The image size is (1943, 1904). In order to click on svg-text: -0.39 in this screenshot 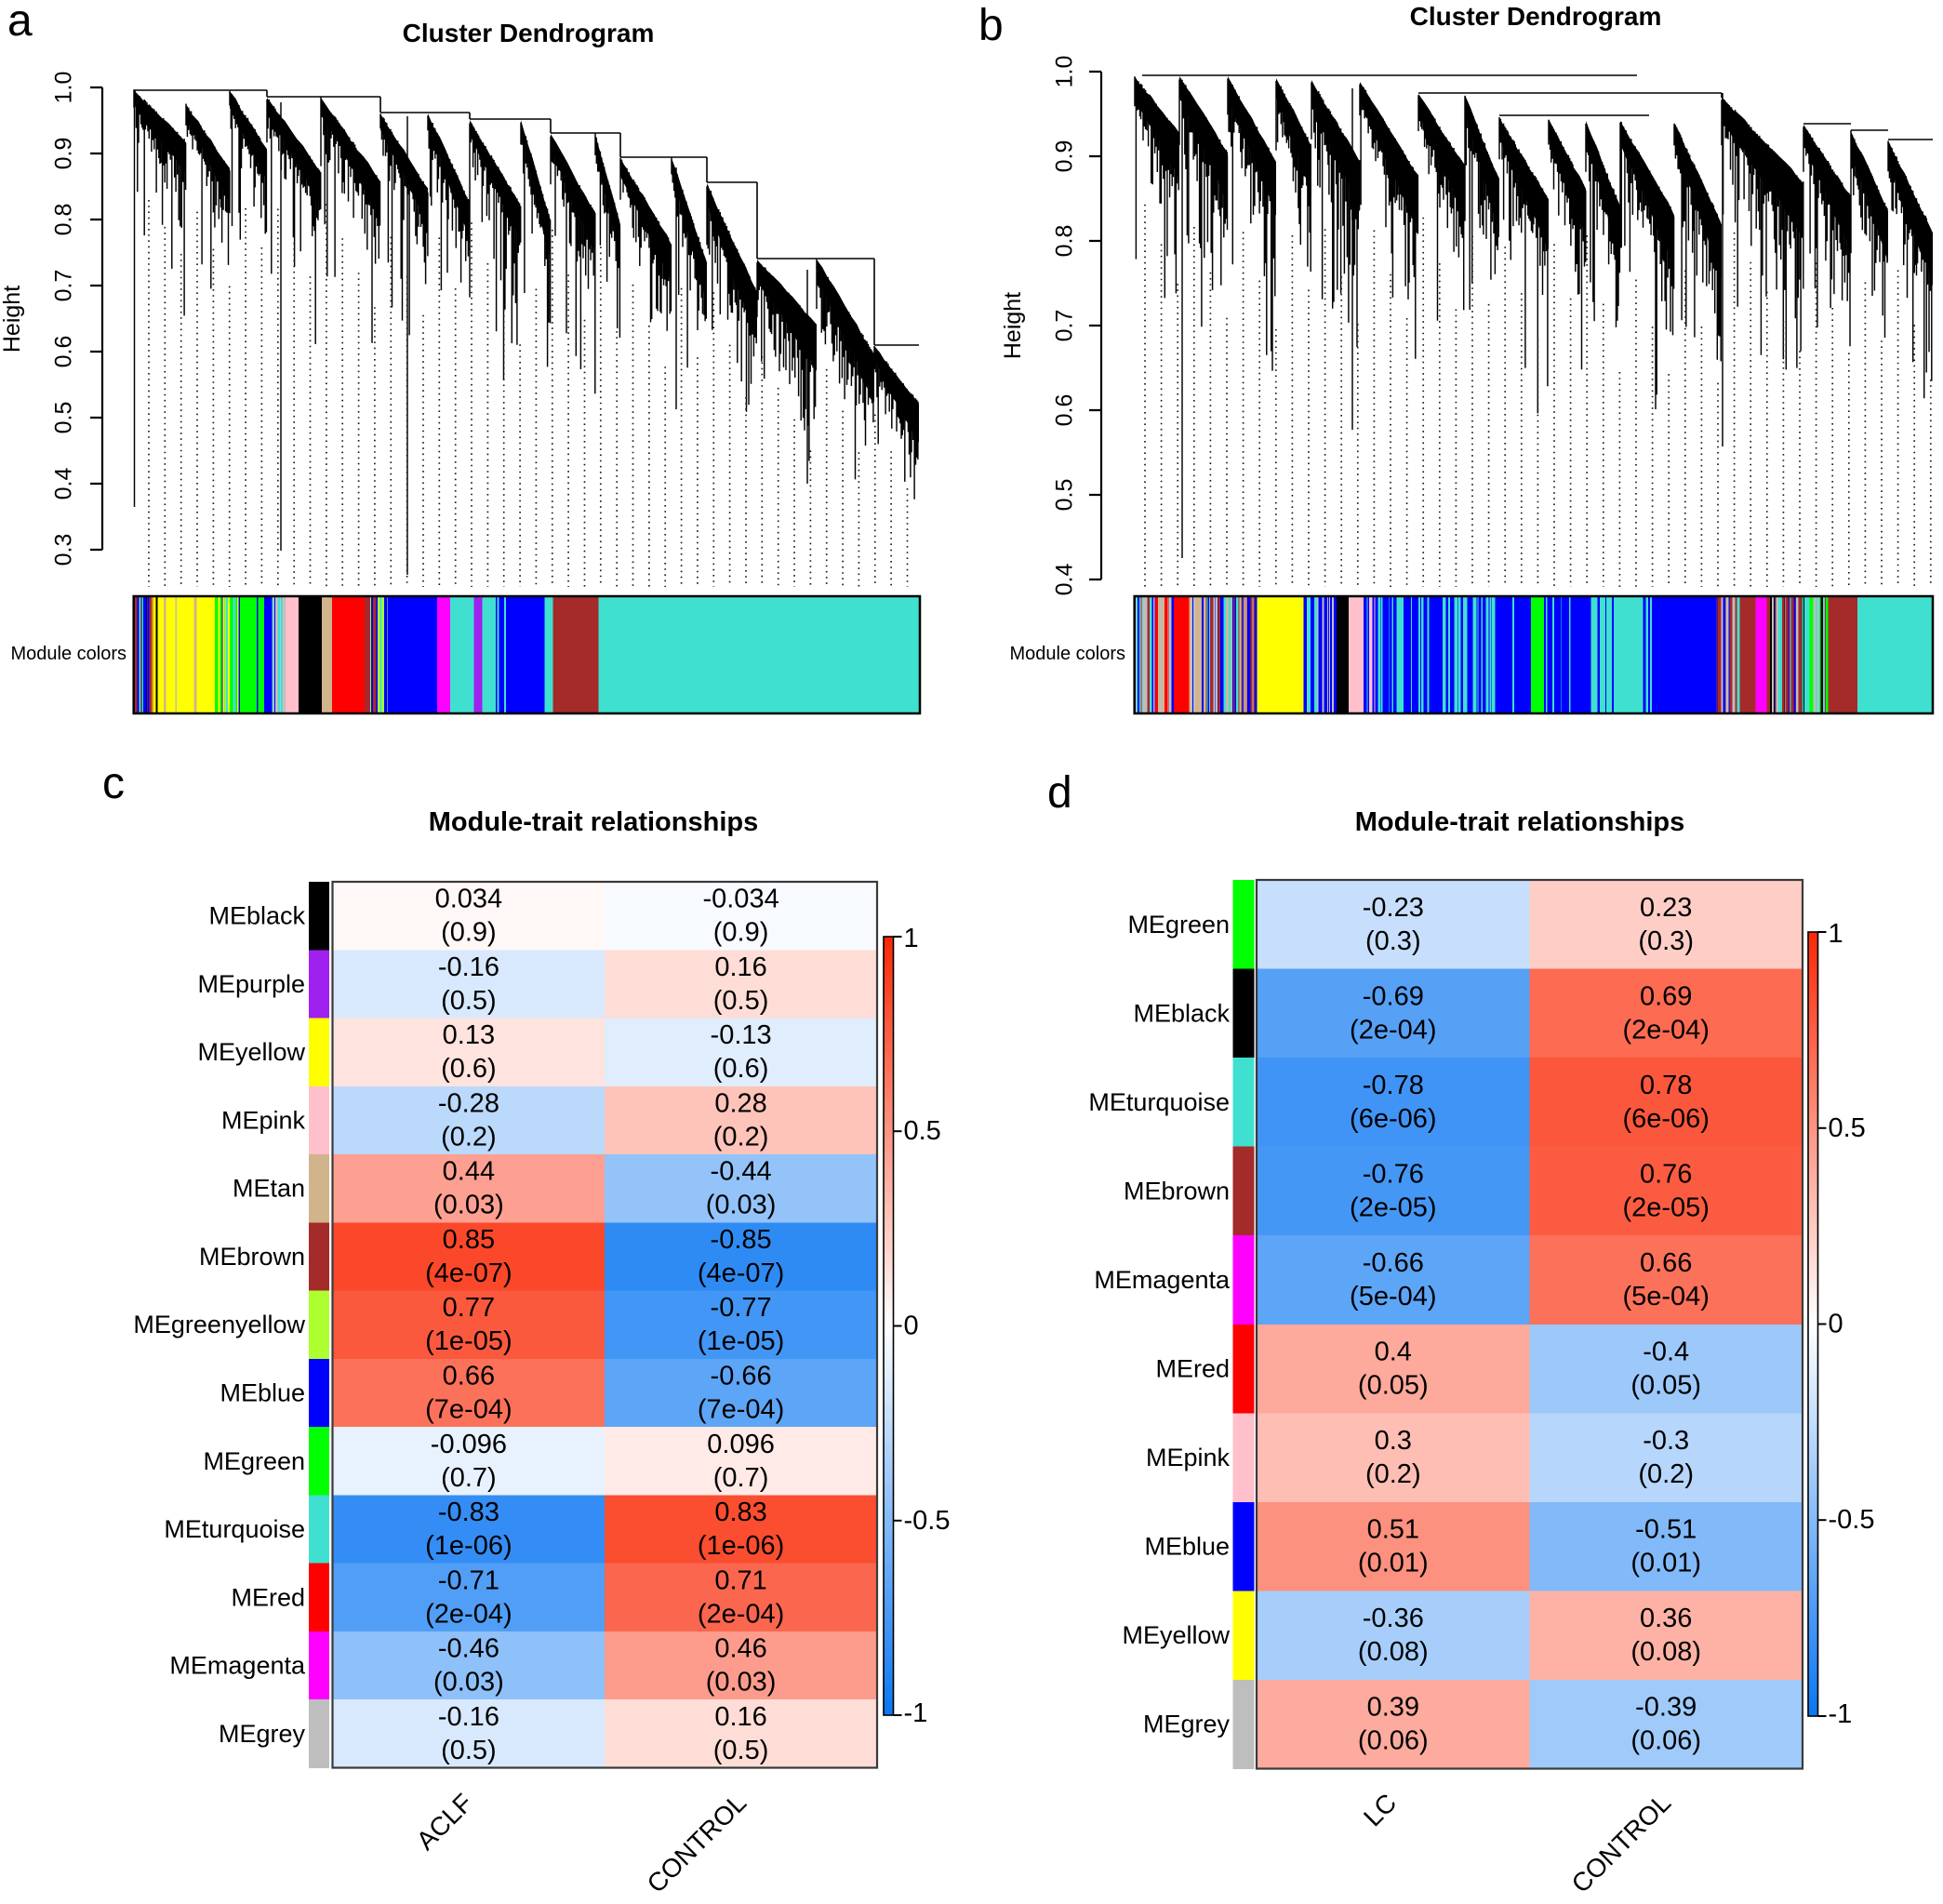, I will do `click(1666, 1708)`.